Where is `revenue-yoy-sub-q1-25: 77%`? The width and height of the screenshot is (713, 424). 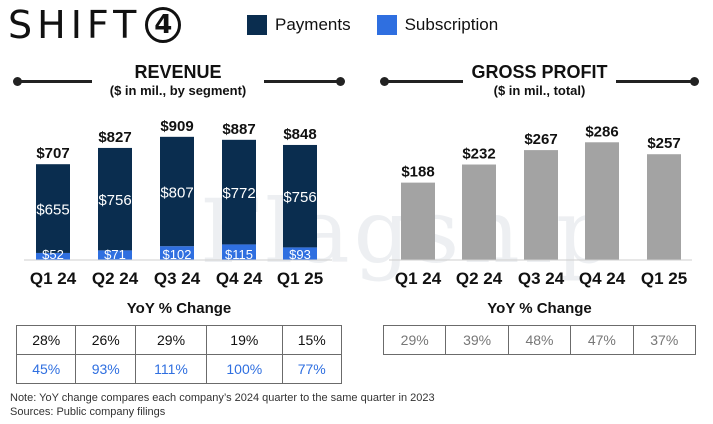
revenue-yoy-sub-q1-25: 77% is located at coordinates (311, 369).